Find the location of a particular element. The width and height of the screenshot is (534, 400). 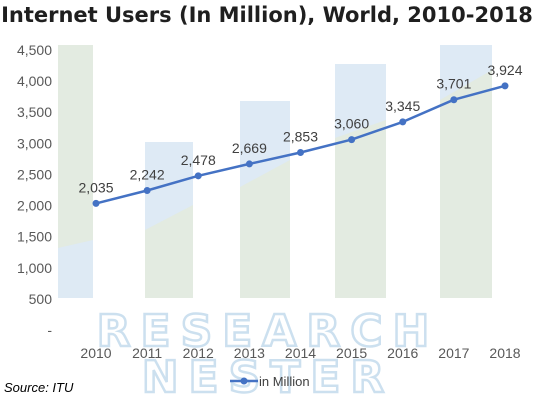

x-tick-label: 2010 is located at coordinates (95, 353).